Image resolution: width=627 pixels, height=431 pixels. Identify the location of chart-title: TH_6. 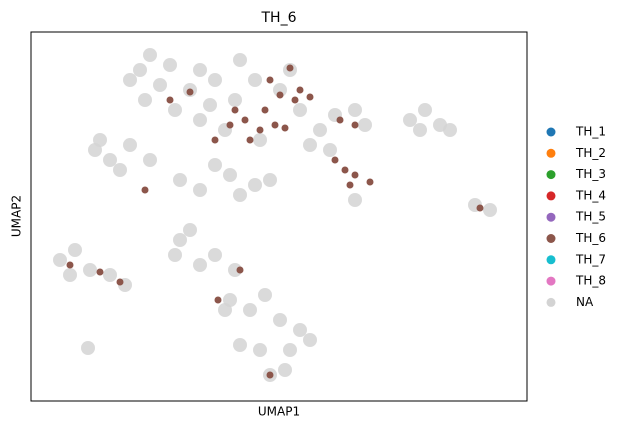
(279, 18).